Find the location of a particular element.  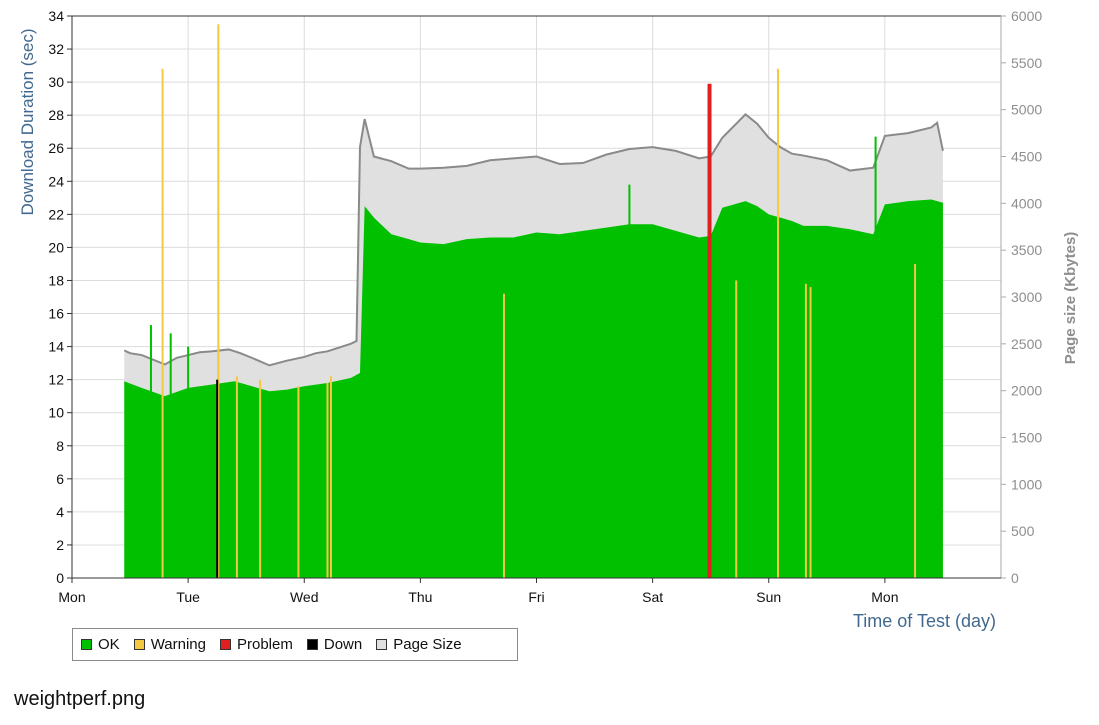

x-tick-label: Thu is located at coordinates (420, 597).